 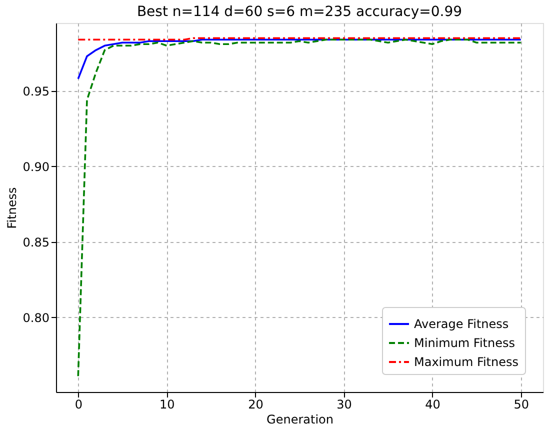 I want to click on x-axis-title: Generation, so click(x=300, y=419).